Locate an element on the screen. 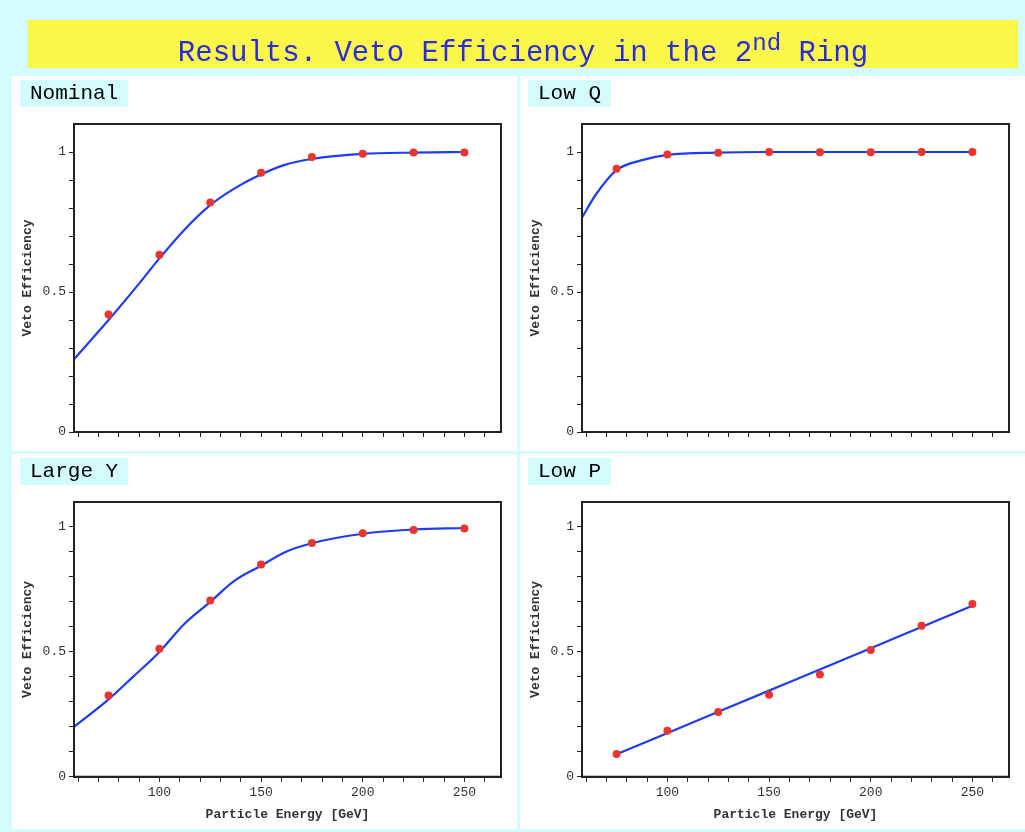  chart-title: Low P is located at coordinates (570, 471).